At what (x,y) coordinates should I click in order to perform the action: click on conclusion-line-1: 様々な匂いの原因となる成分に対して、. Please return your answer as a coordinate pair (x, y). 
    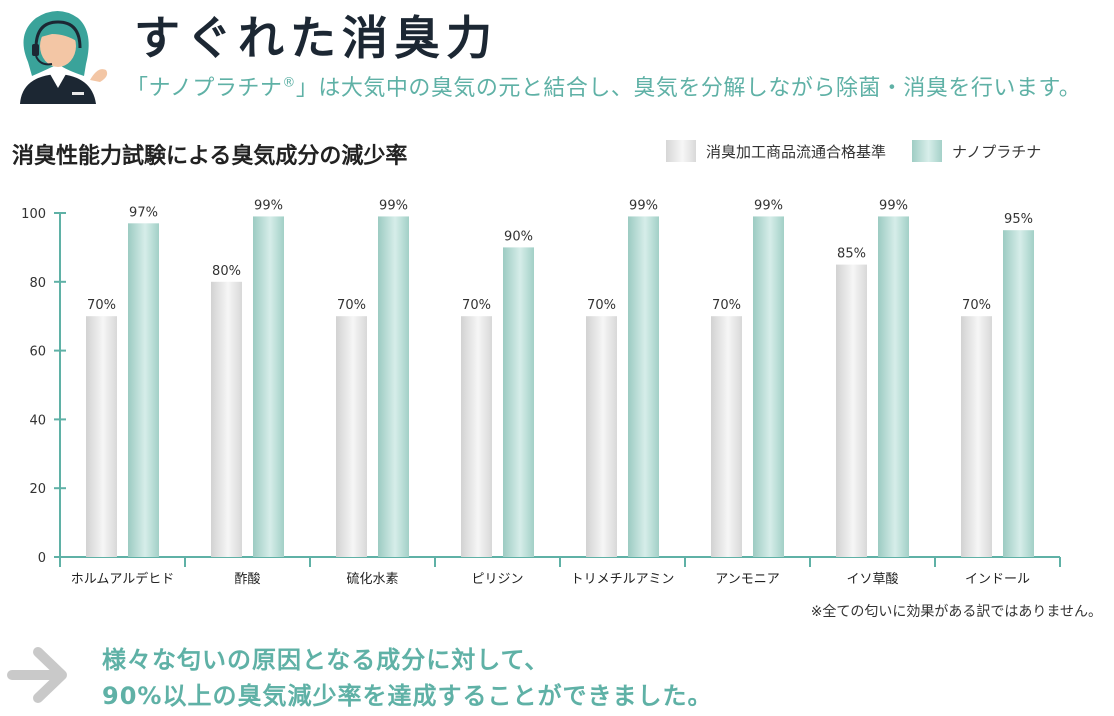
    Looking at the image, I should click on (326, 660).